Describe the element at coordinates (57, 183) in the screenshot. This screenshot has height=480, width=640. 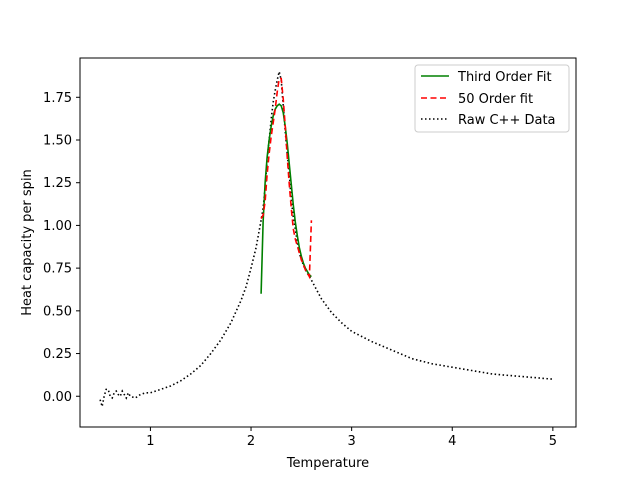
I see `y-tick-label: 1.25` at that location.